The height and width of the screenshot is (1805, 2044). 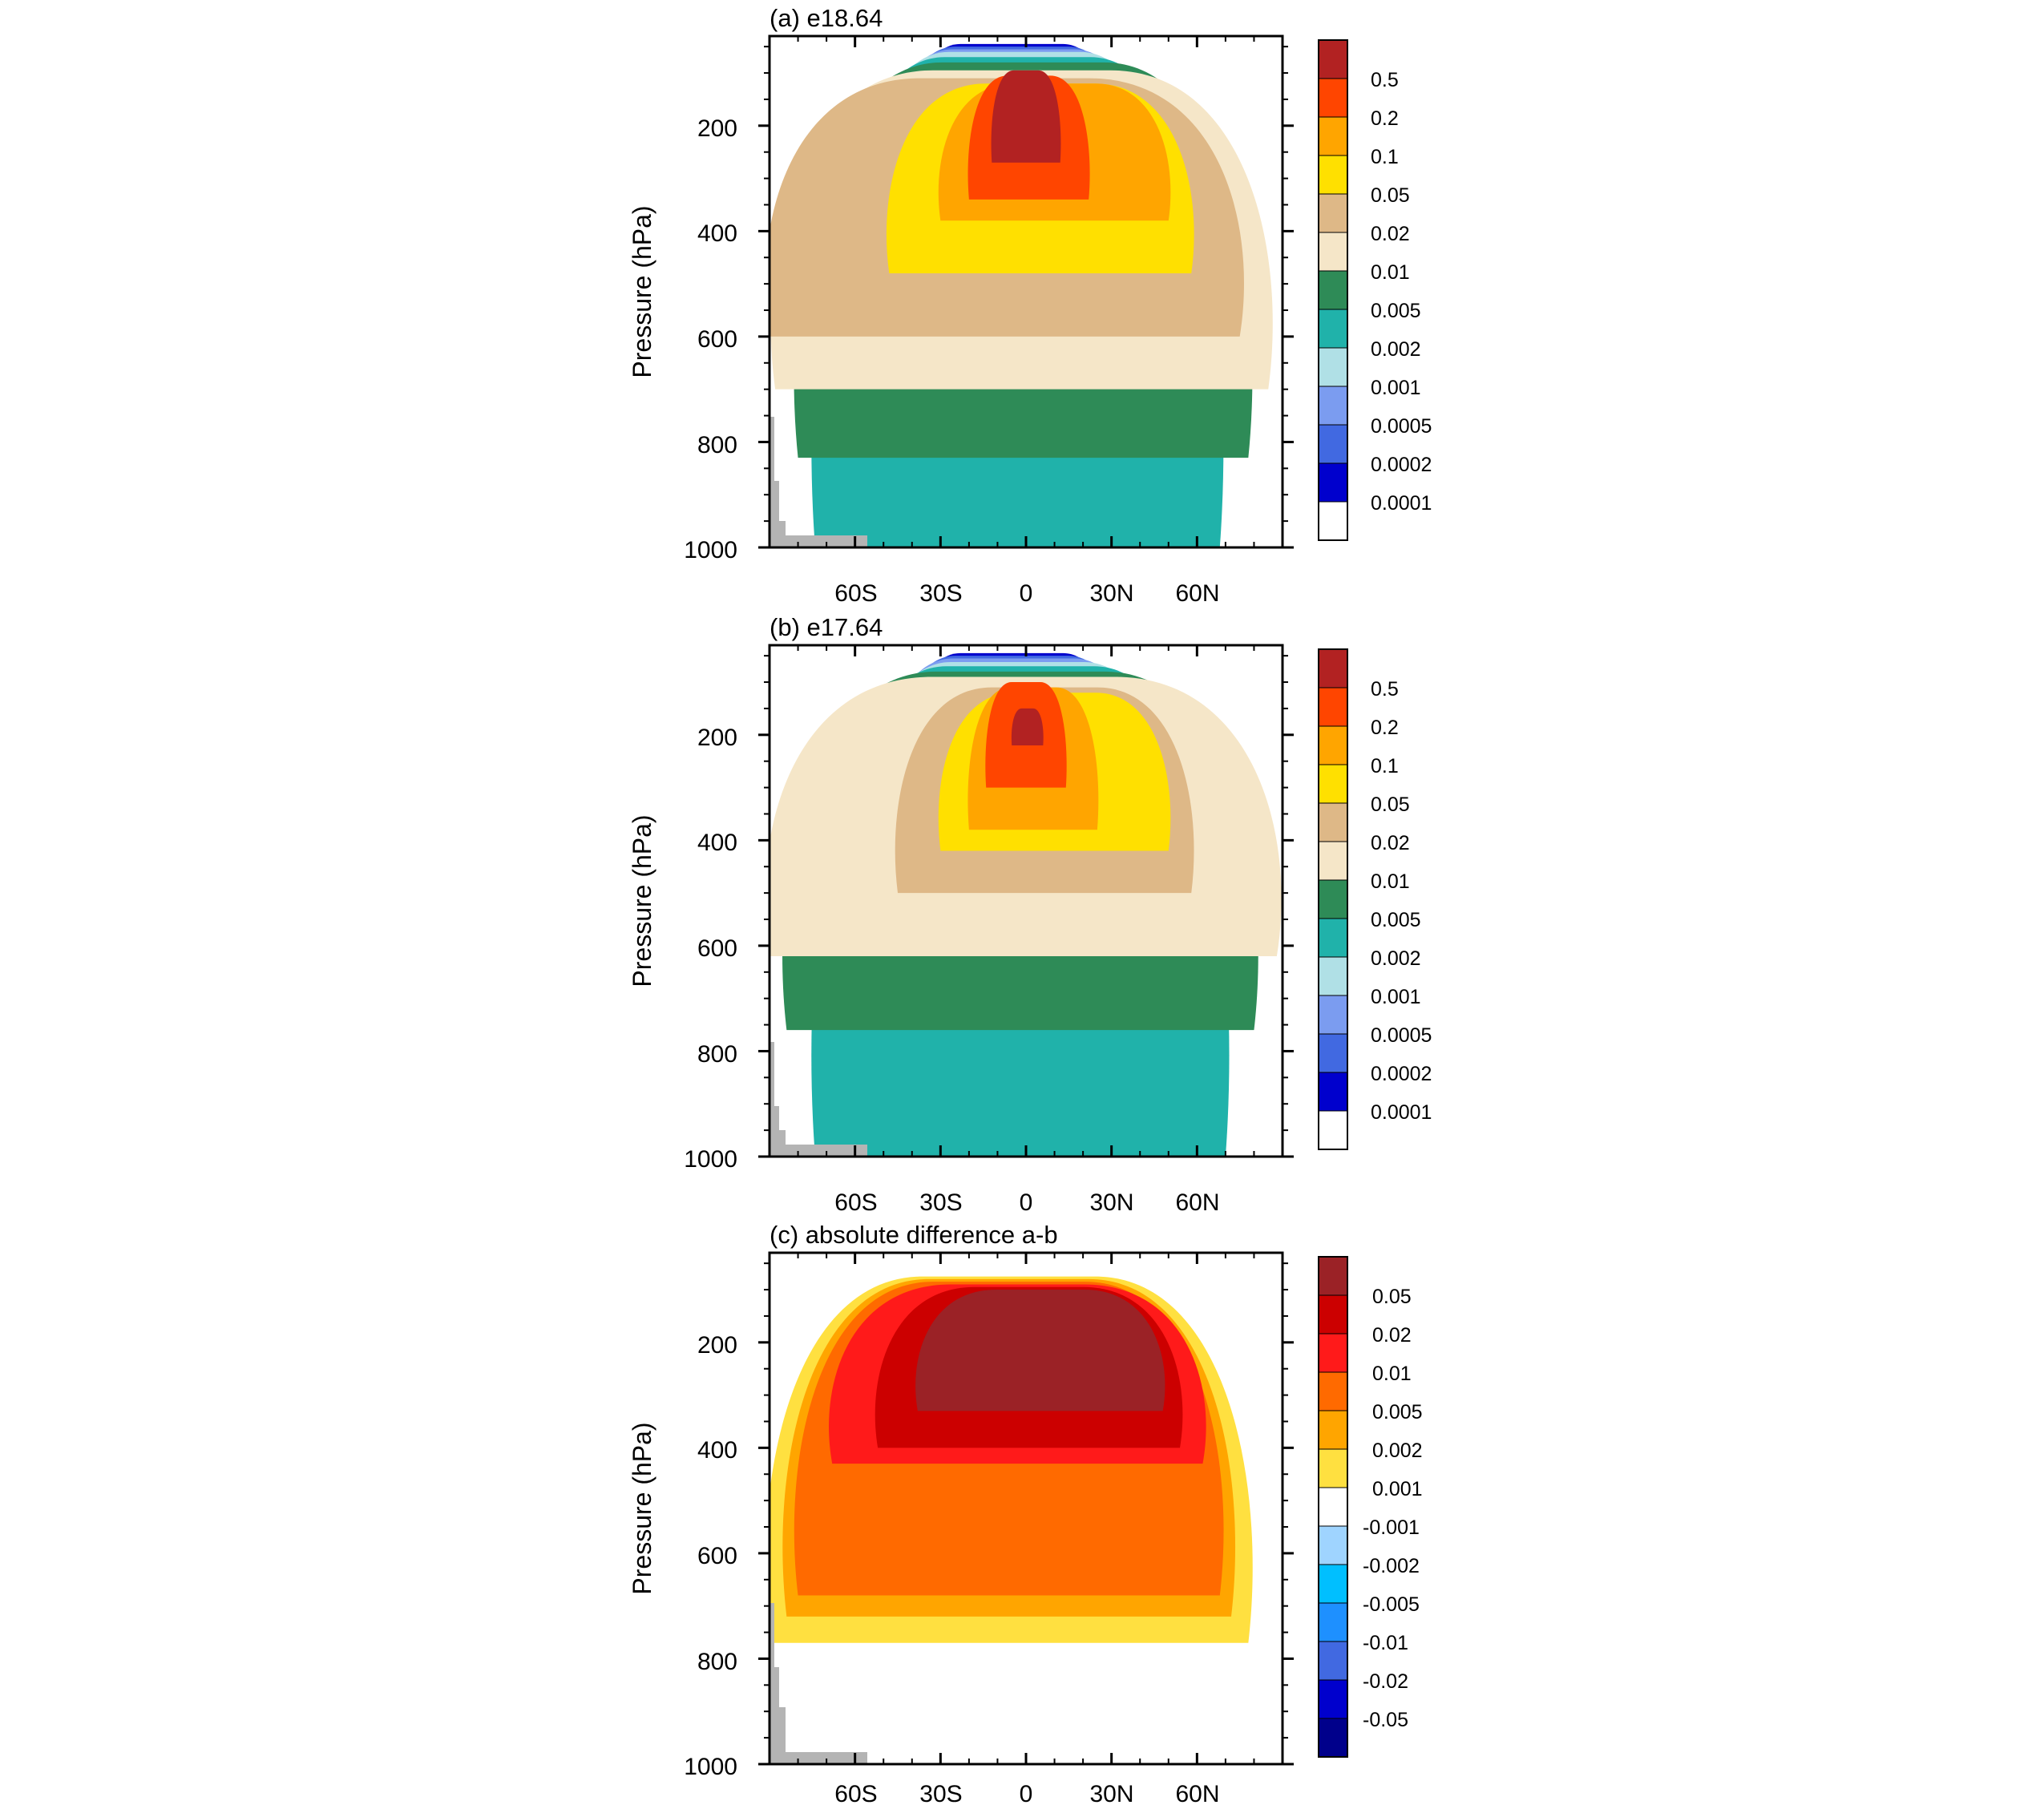 I want to click on panel-a-x-tick-label: 30N, so click(x=1111, y=593).